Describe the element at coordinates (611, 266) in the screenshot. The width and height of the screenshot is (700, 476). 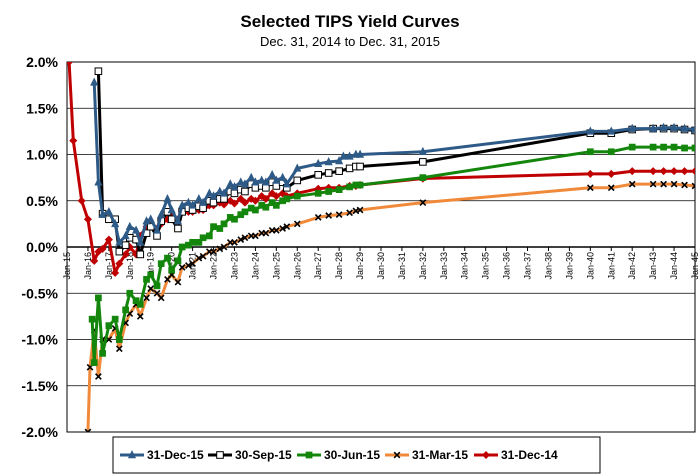
I see `x-tick-label: Jan-41` at that location.